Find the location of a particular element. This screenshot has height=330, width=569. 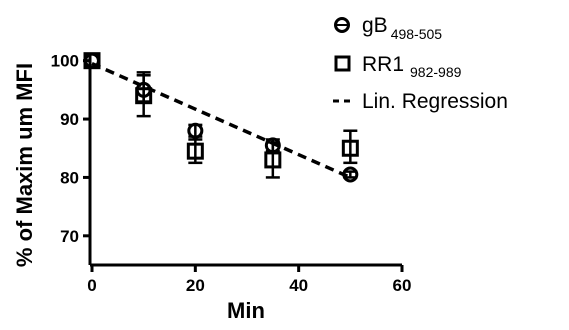

x-tick-label: 0 is located at coordinates (91, 285).